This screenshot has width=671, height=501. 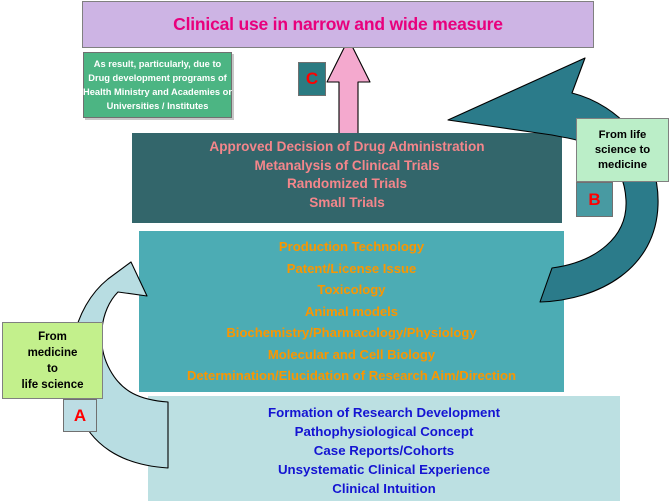 What do you see at coordinates (351, 268) in the screenshot?
I see `production-line-2: Patent/License Issue` at bounding box center [351, 268].